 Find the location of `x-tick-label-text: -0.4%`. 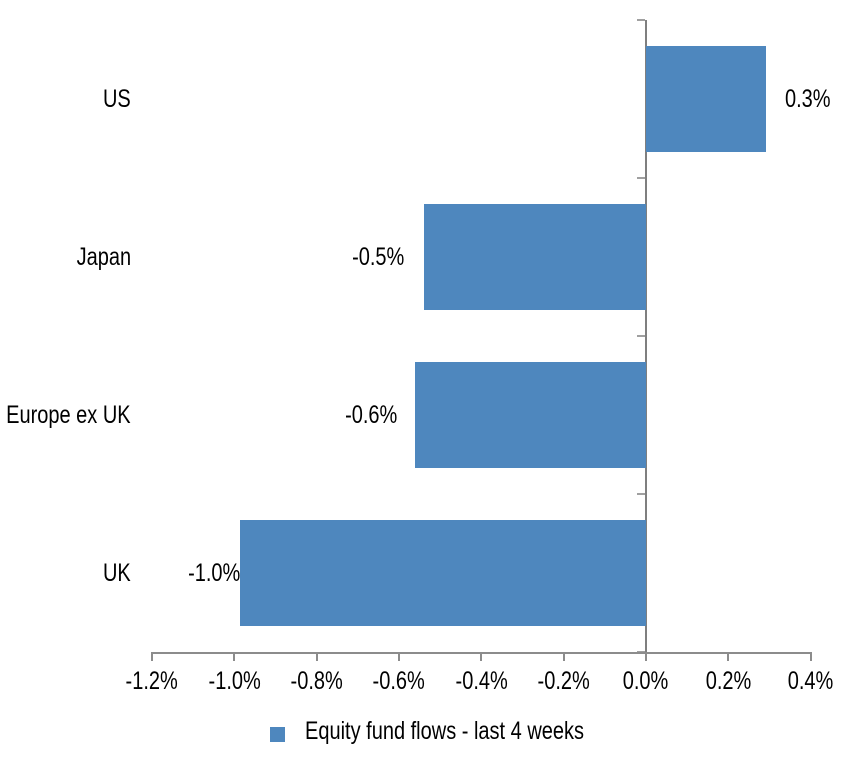

x-tick-label-text: -0.4% is located at coordinates (481, 681).